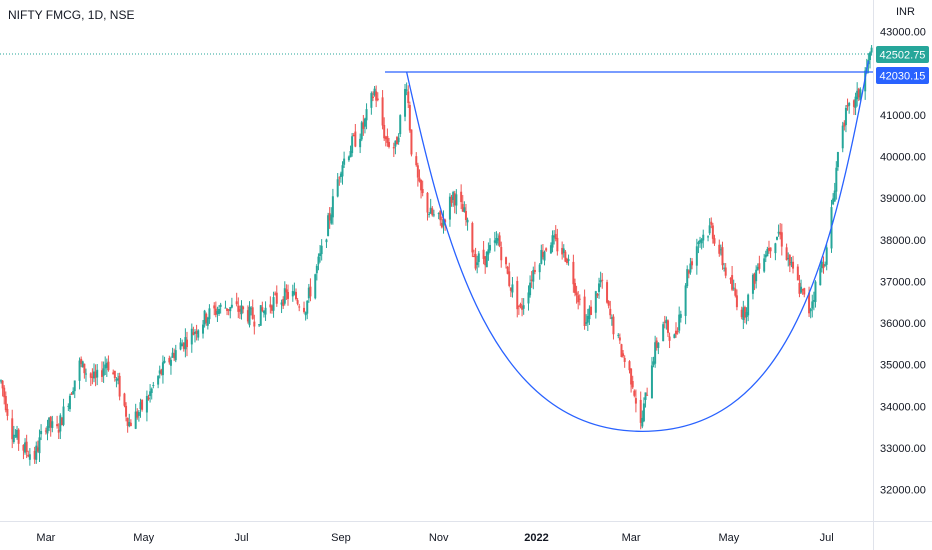 This screenshot has width=932, height=550. I want to click on x-tick-label: Jul, so click(827, 538).